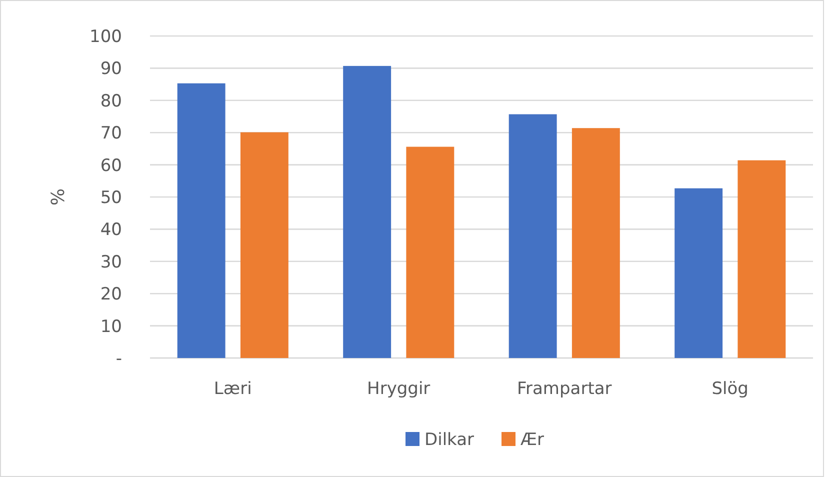 The image size is (833, 477). Describe the element at coordinates (111, 230) in the screenshot. I see `y-tick-label: 40` at that location.